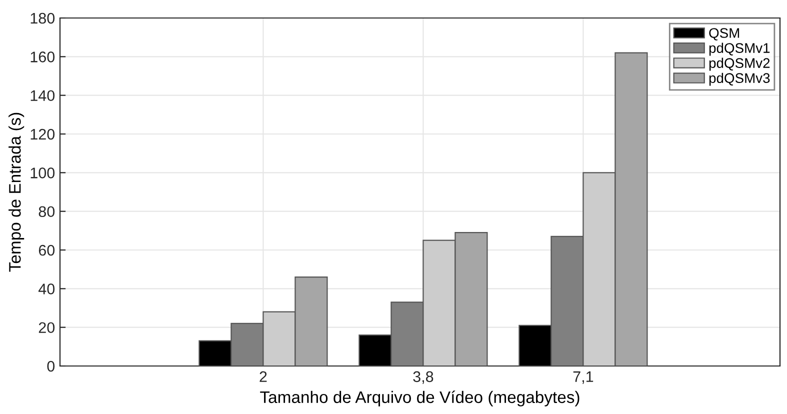 The height and width of the screenshot is (414, 787). Describe the element at coordinates (420, 398) in the screenshot. I see `x-axis-title: Tamanho de Arquivo de Vídeo (megabytes)` at that location.